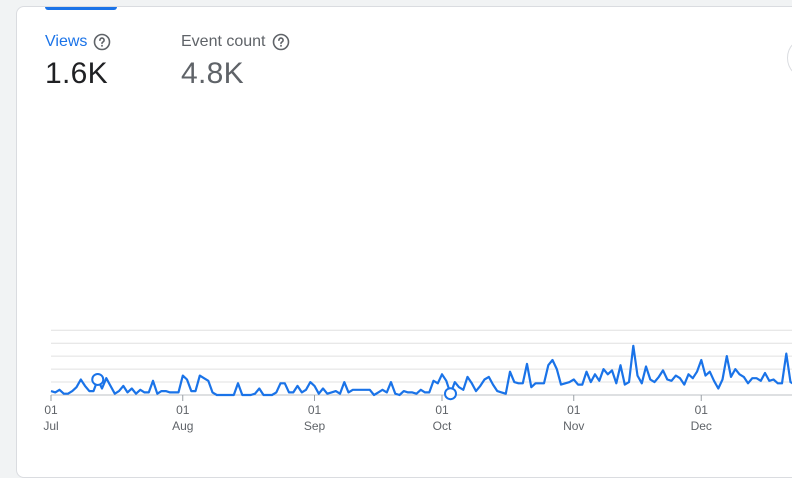  What do you see at coordinates (315, 426) in the screenshot?
I see `x-tick-month-label: Sep` at bounding box center [315, 426].